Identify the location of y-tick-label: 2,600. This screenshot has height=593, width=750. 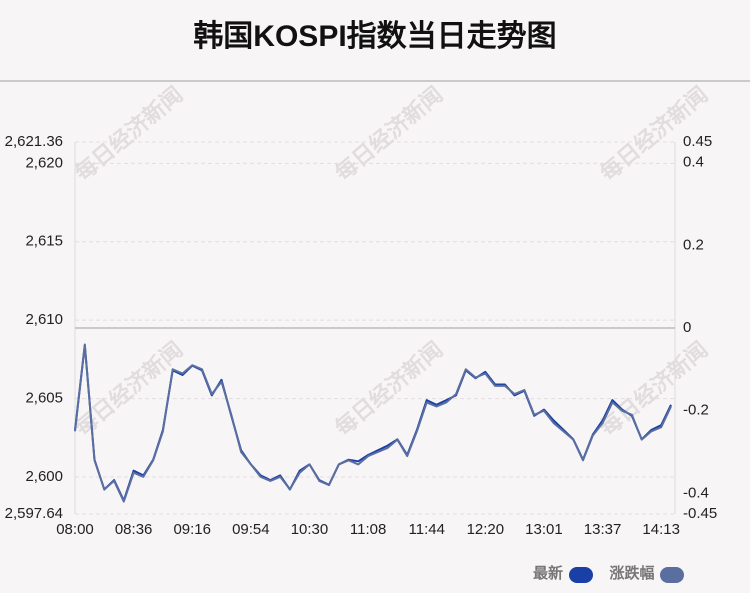
(44, 476).